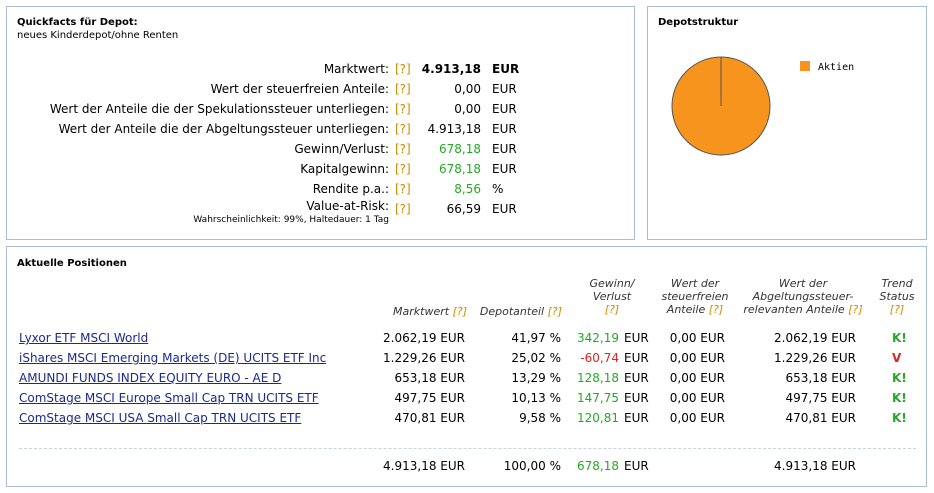 Image resolution: width=934 pixels, height=493 pixels. What do you see at coordinates (321, 71) in the screenshot?
I see `quickfact-row: Marktwert: [?] 4.913,18 EUR` at bounding box center [321, 71].